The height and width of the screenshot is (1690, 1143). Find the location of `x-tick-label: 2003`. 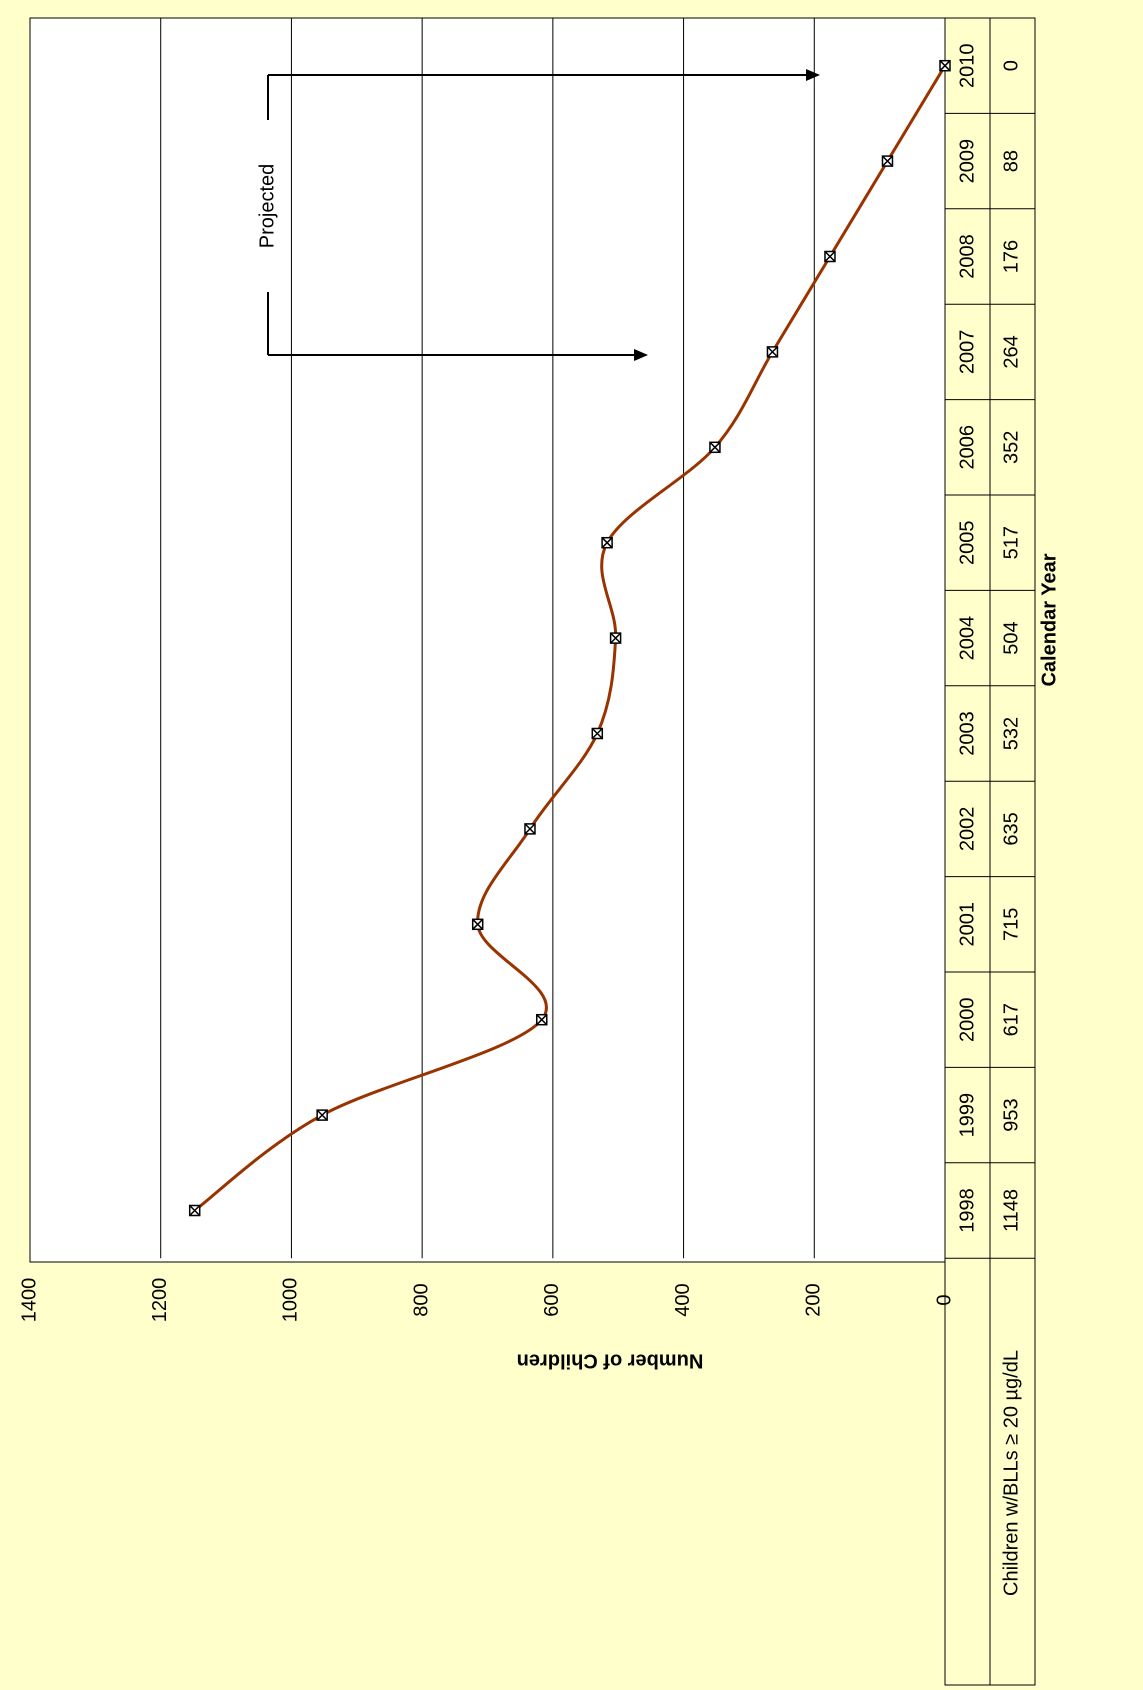

x-tick-label: 2003 is located at coordinates (967, 733).